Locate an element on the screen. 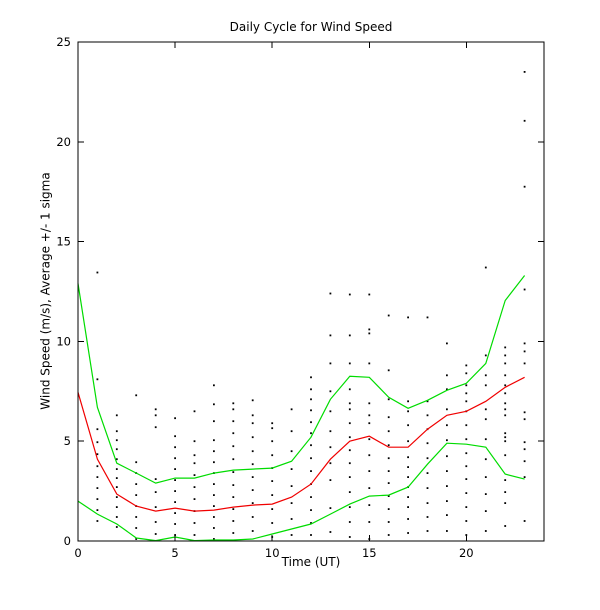  svg-text: 25 is located at coordinates (63, 42).